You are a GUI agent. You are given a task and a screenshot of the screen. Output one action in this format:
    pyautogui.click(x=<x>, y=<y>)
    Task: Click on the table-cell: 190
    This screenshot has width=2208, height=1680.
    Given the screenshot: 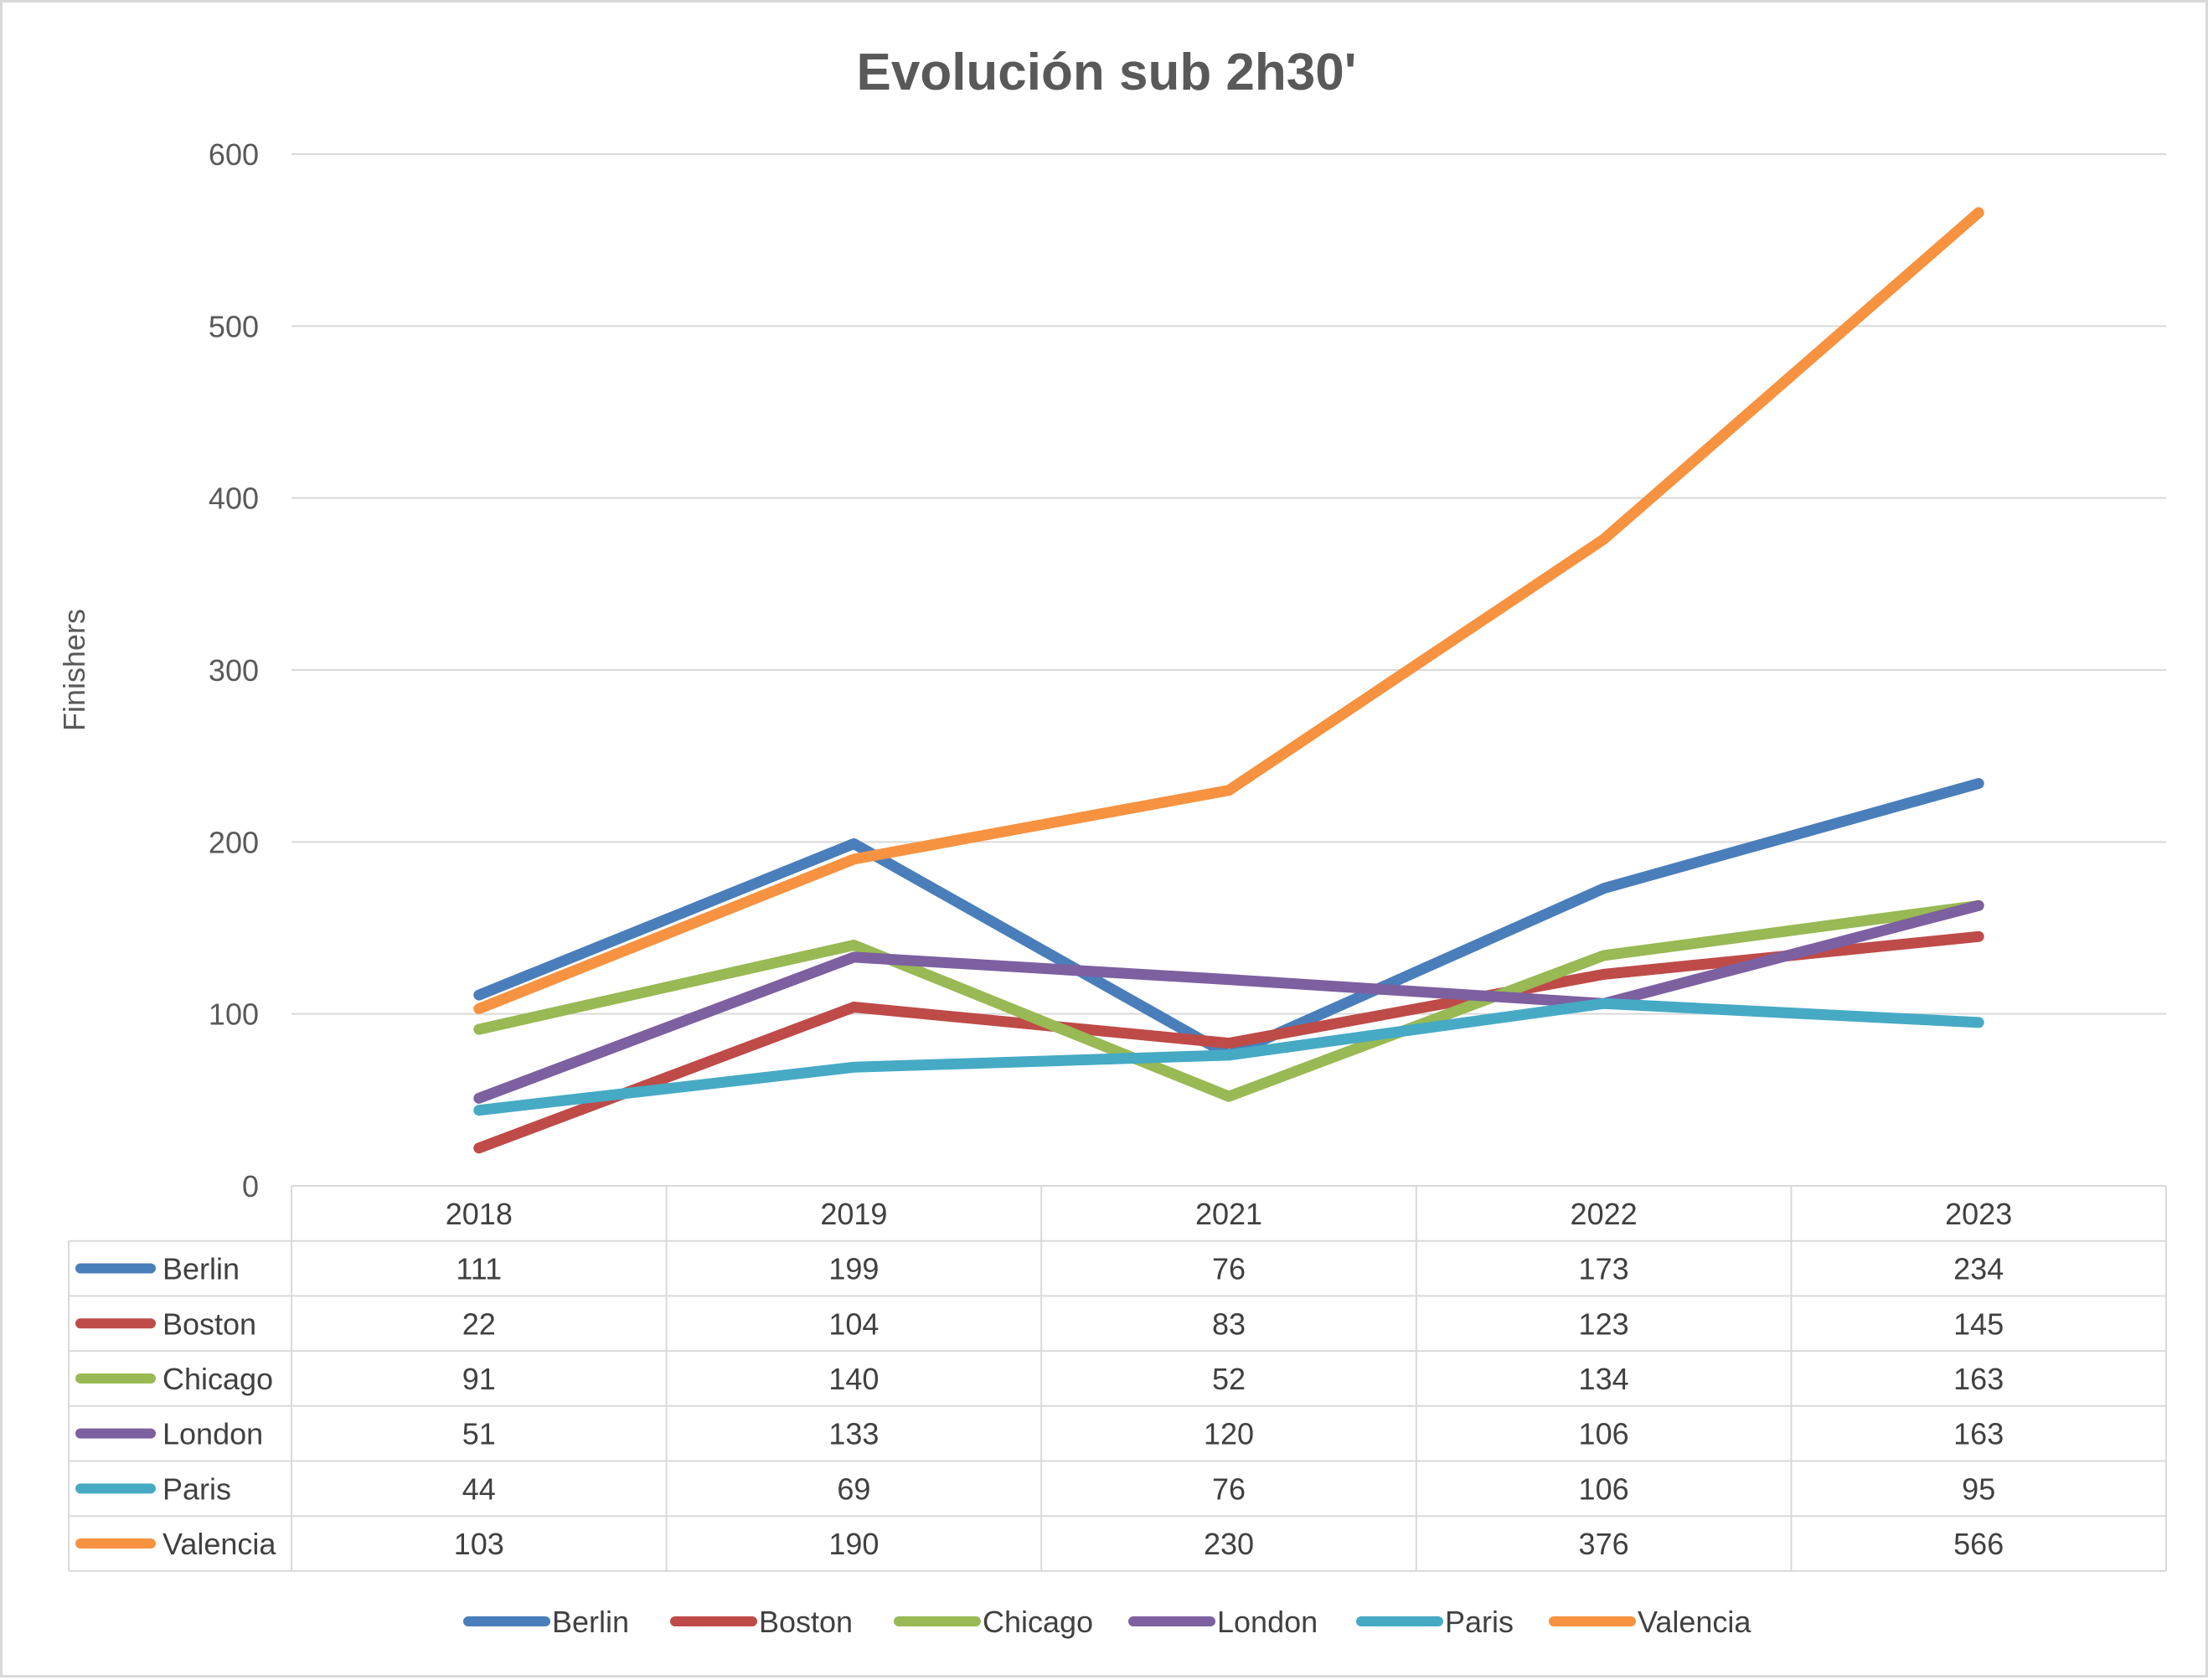 What is the action you would take?
    pyautogui.click(x=853, y=1544)
    